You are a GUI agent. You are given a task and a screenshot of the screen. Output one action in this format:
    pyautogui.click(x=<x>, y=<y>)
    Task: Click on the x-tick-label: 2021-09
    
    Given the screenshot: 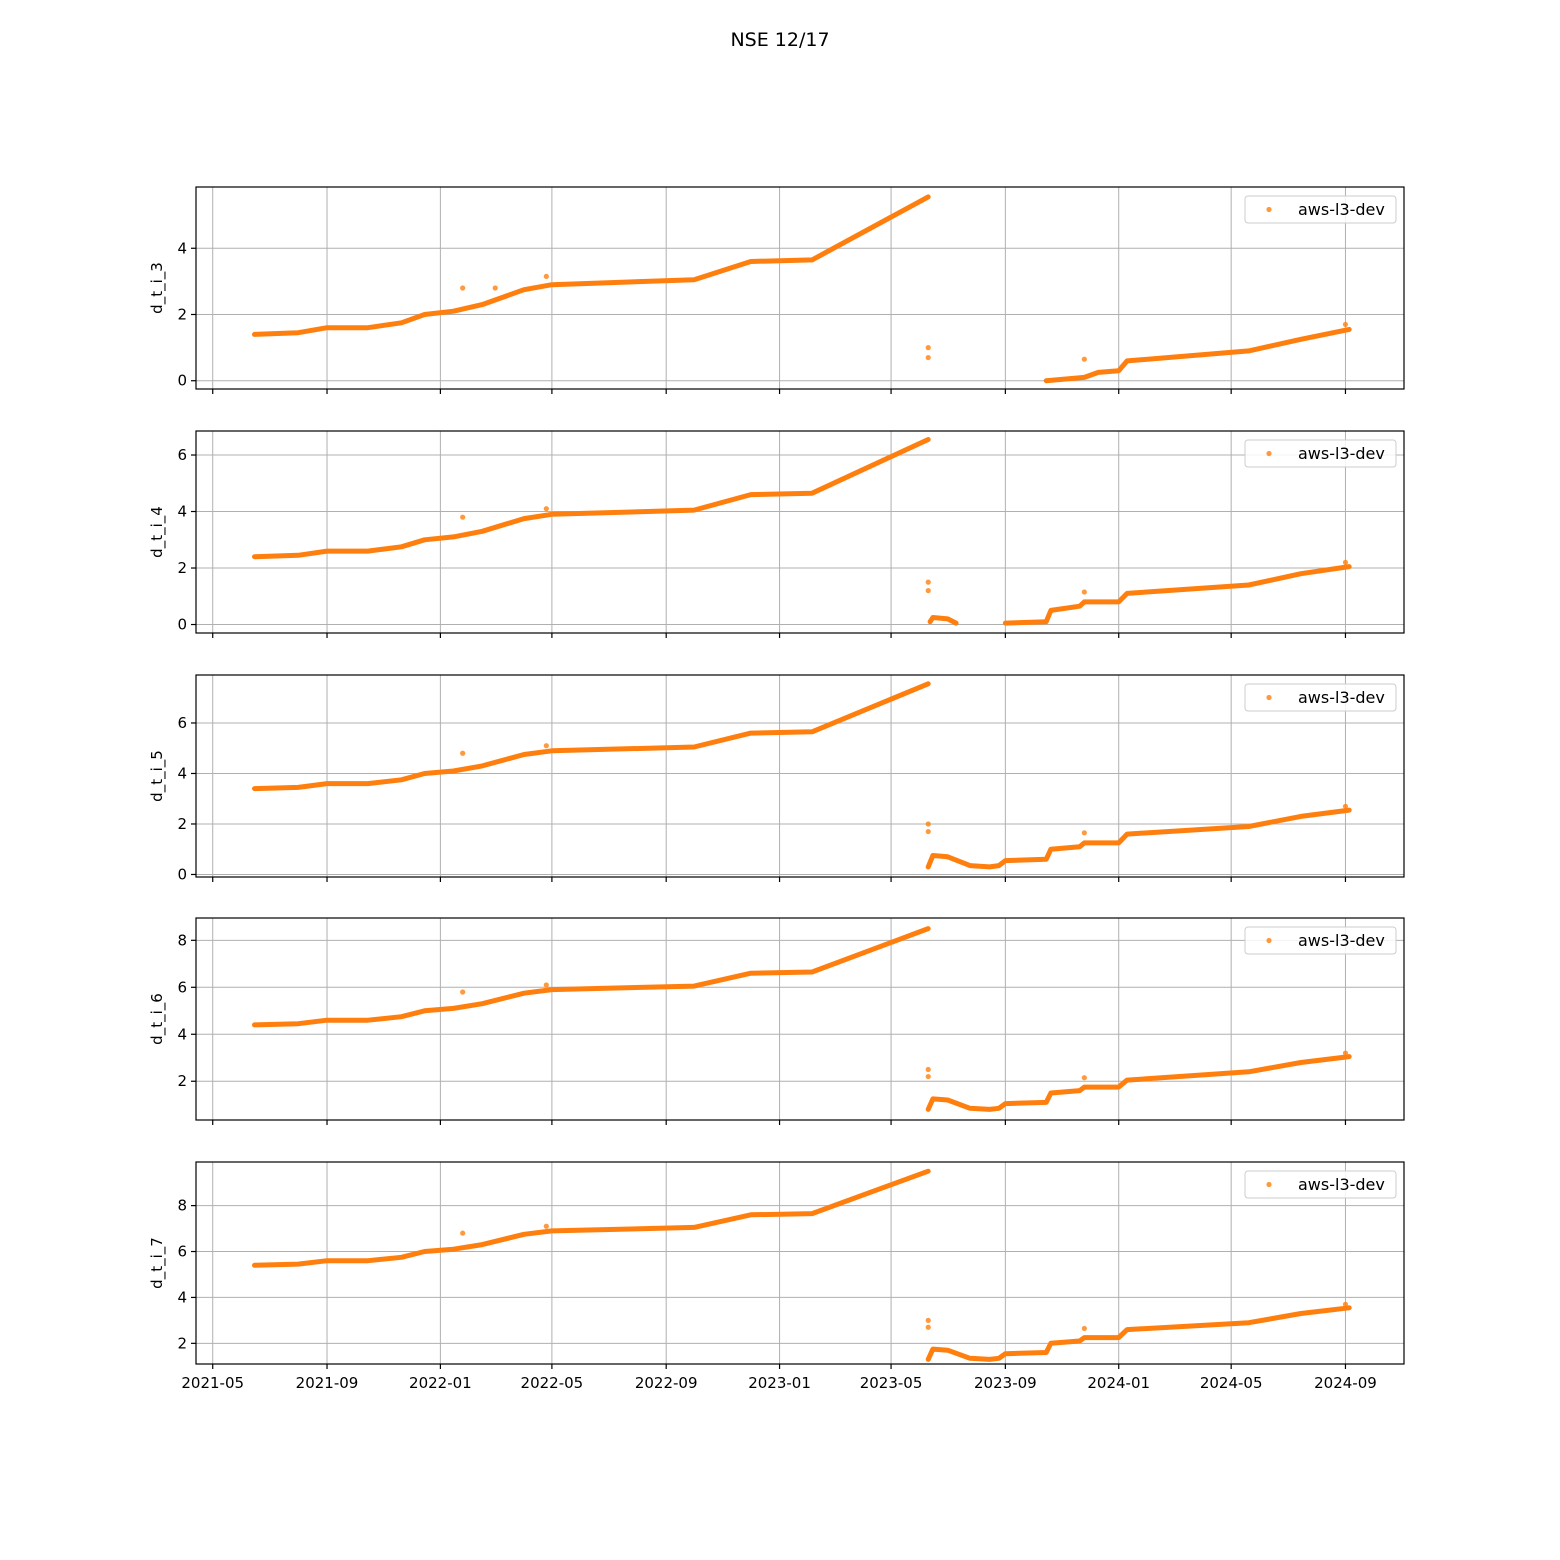 What is the action you would take?
    pyautogui.click(x=327, y=1383)
    